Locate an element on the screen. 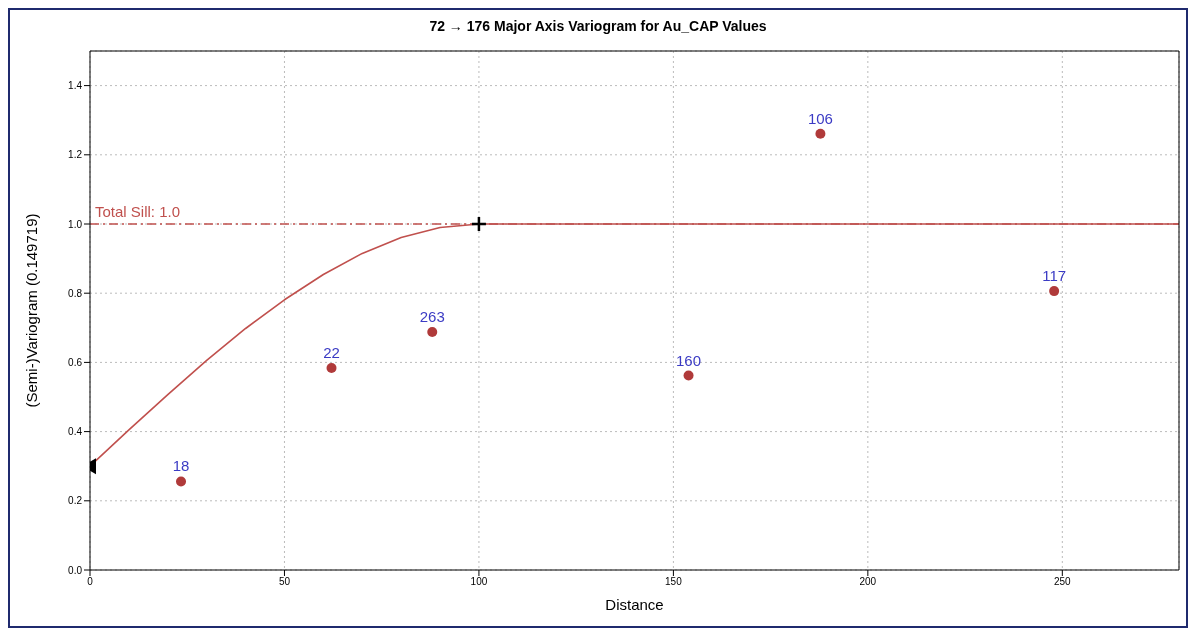 The image size is (1199, 637). y-tick-label: 0.4 is located at coordinates (75, 432).